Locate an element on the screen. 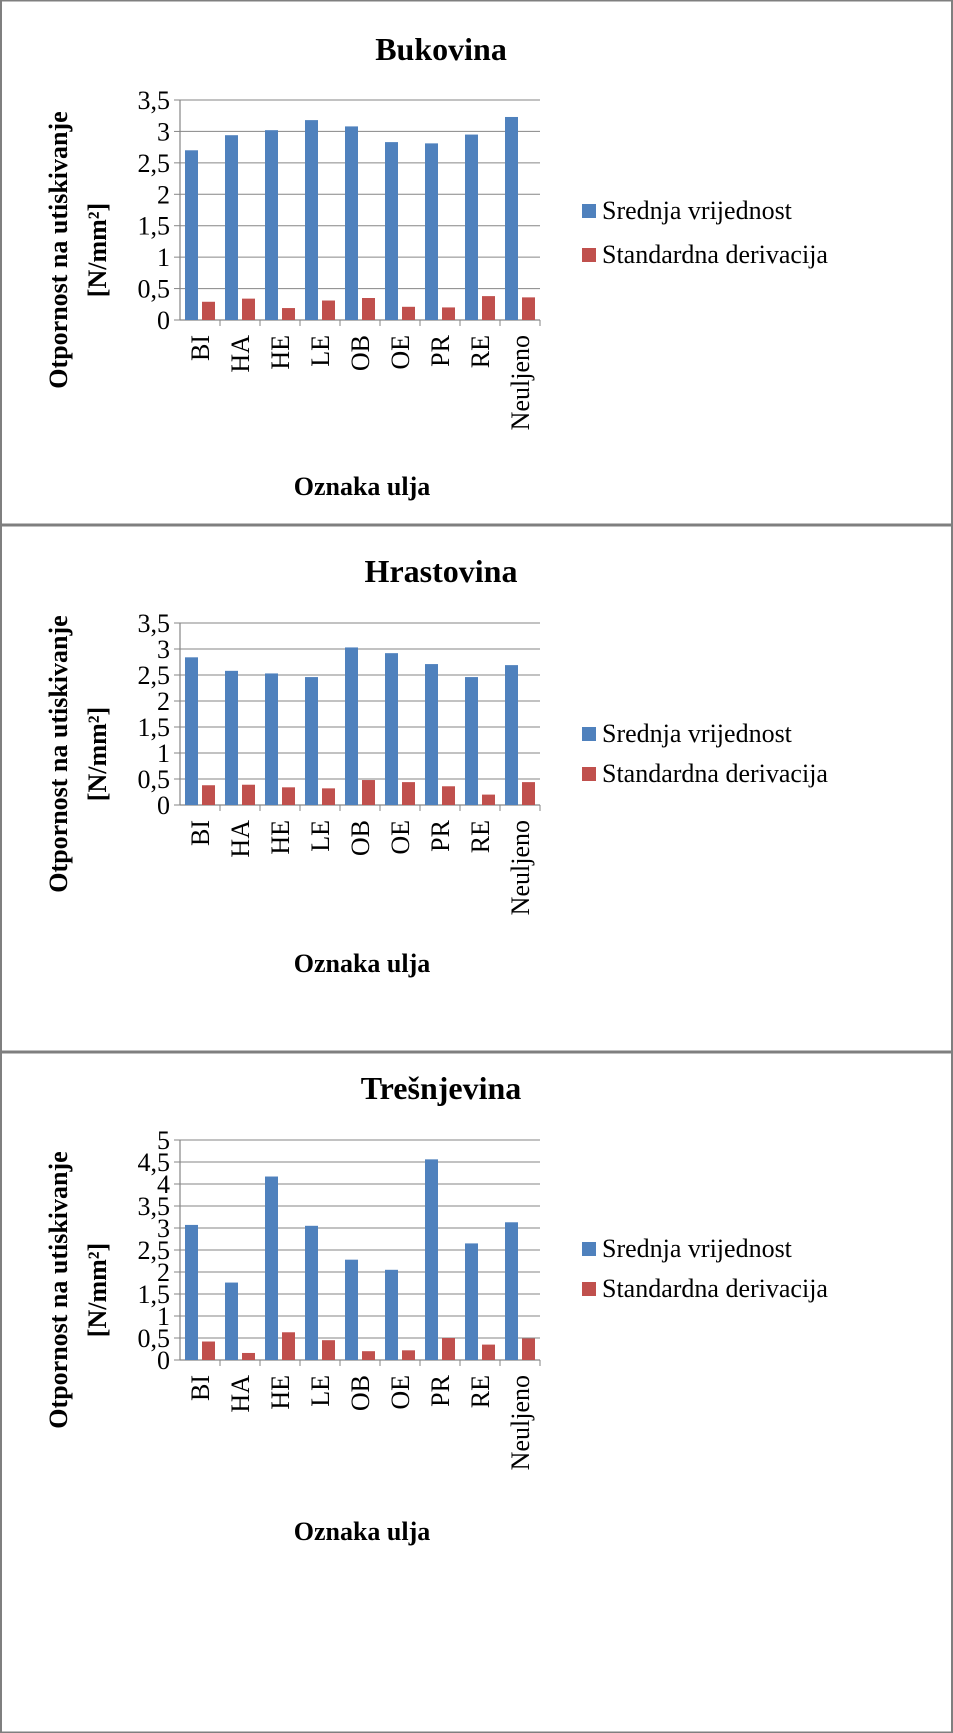 This screenshot has height=1733, width=953. chart-title: Bukovina is located at coordinates (441, 49).